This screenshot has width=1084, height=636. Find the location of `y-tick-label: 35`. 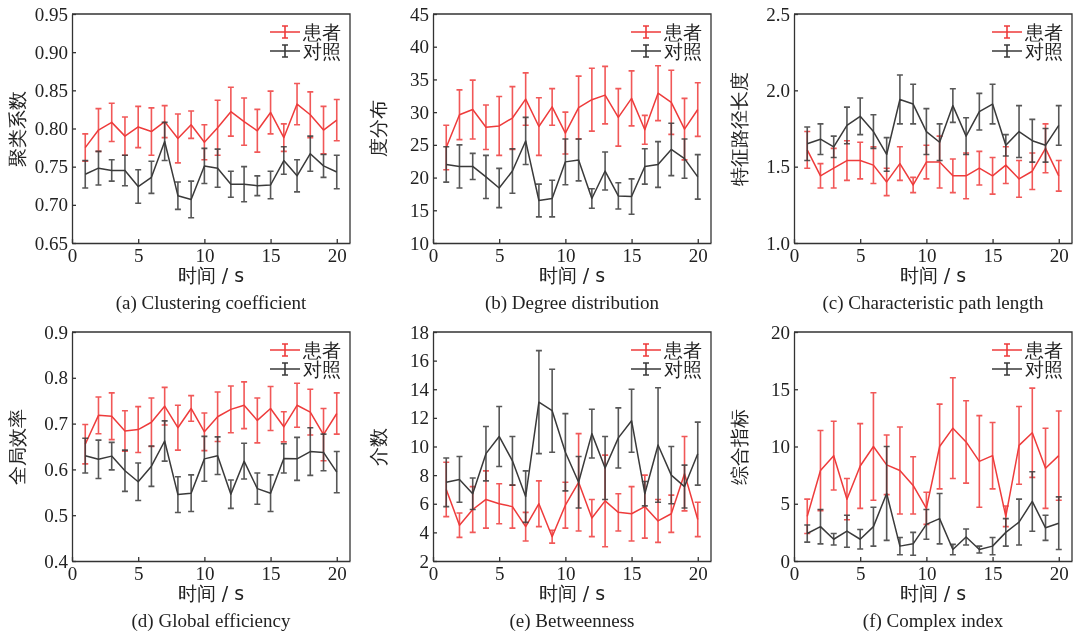

y-tick-label: 35 is located at coordinates (419, 80).